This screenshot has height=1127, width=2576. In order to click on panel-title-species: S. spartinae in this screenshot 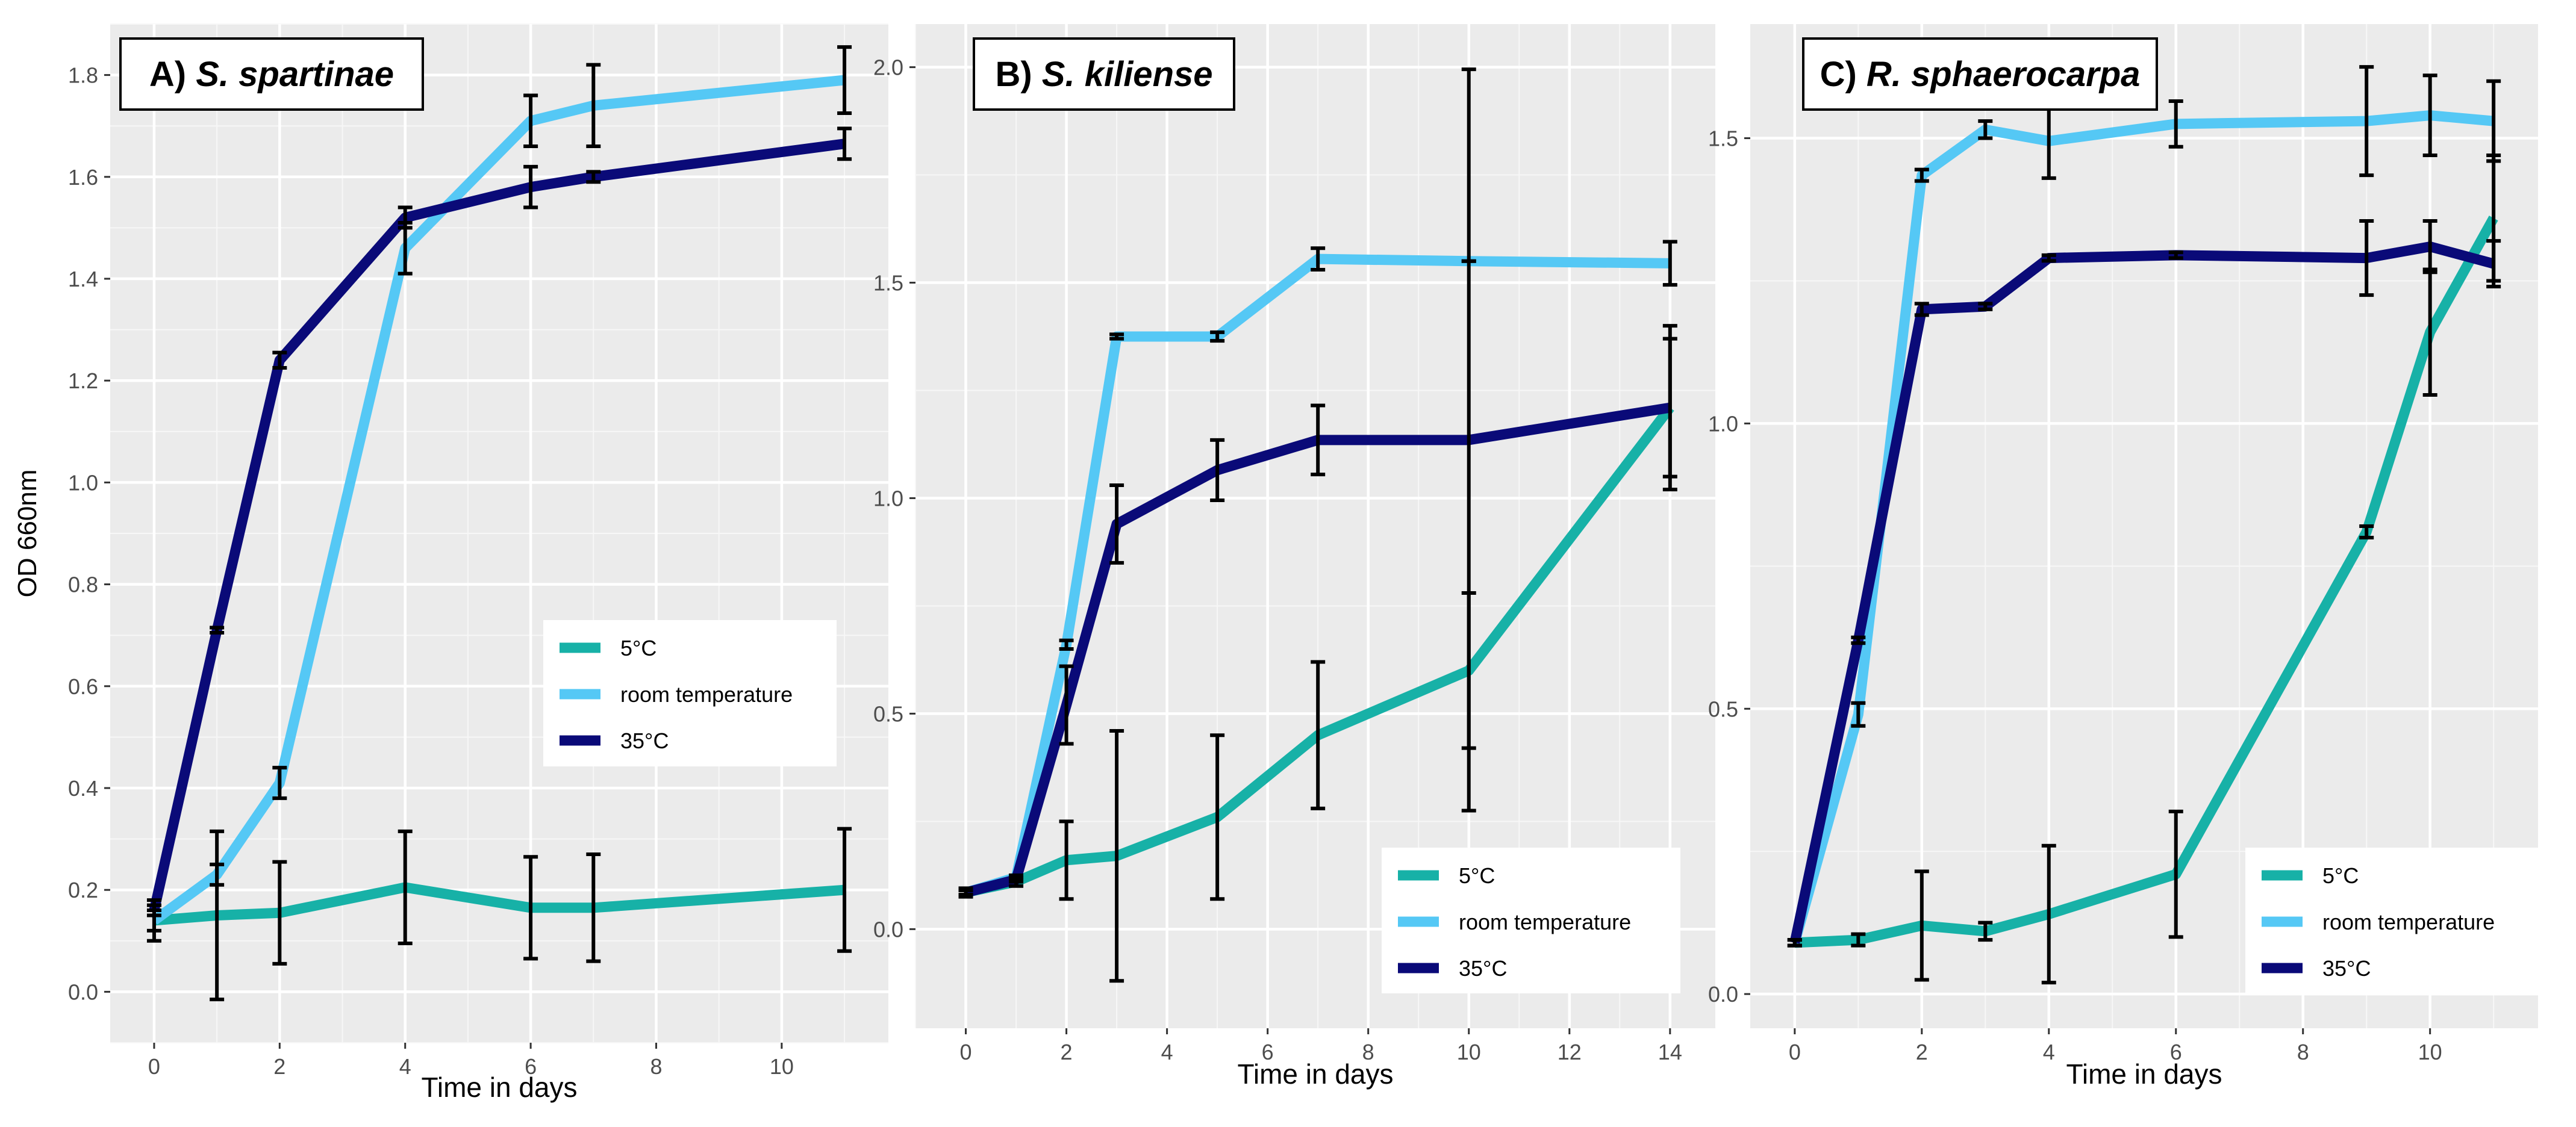, I will do `click(295, 74)`.